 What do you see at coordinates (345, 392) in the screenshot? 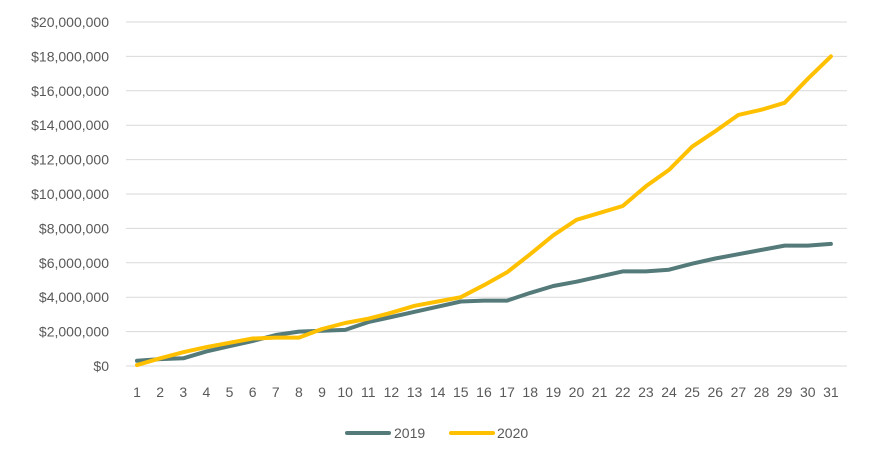
I see `x-tick-label: 10` at bounding box center [345, 392].